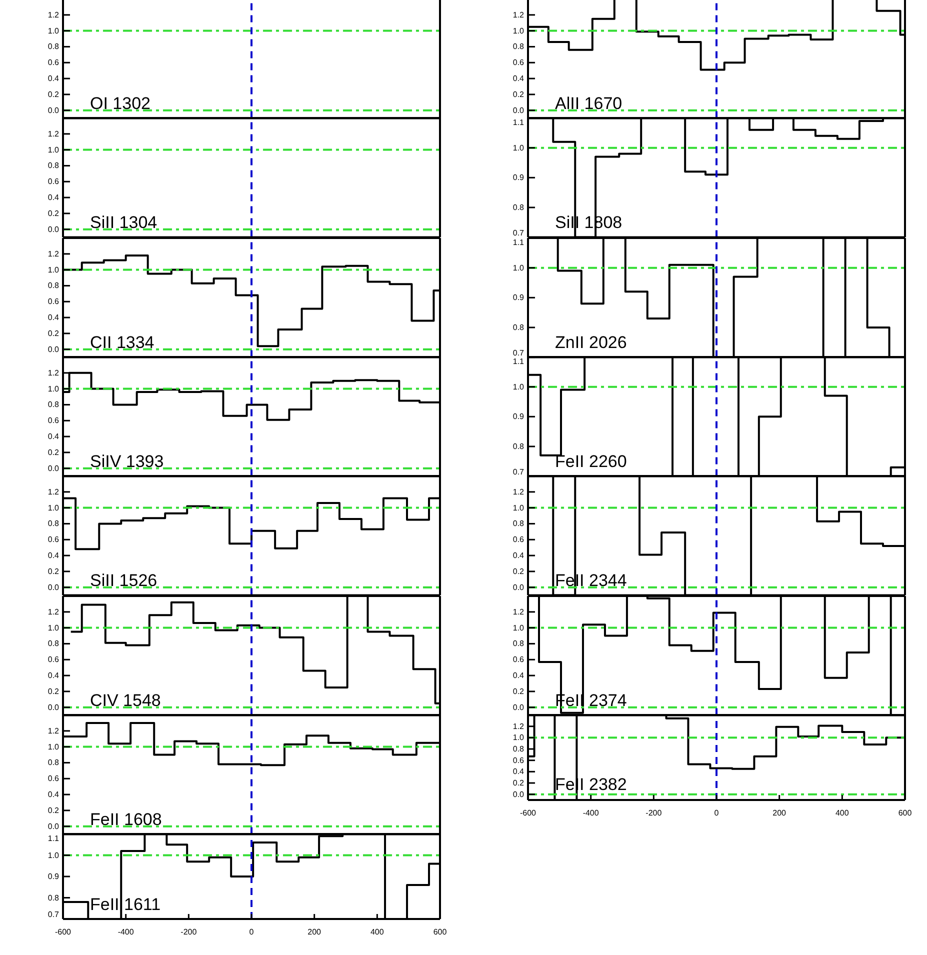 This screenshot has width=927, height=955. What do you see at coordinates (127, 461) in the screenshot?
I see `annotation: SiIV 1393` at bounding box center [127, 461].